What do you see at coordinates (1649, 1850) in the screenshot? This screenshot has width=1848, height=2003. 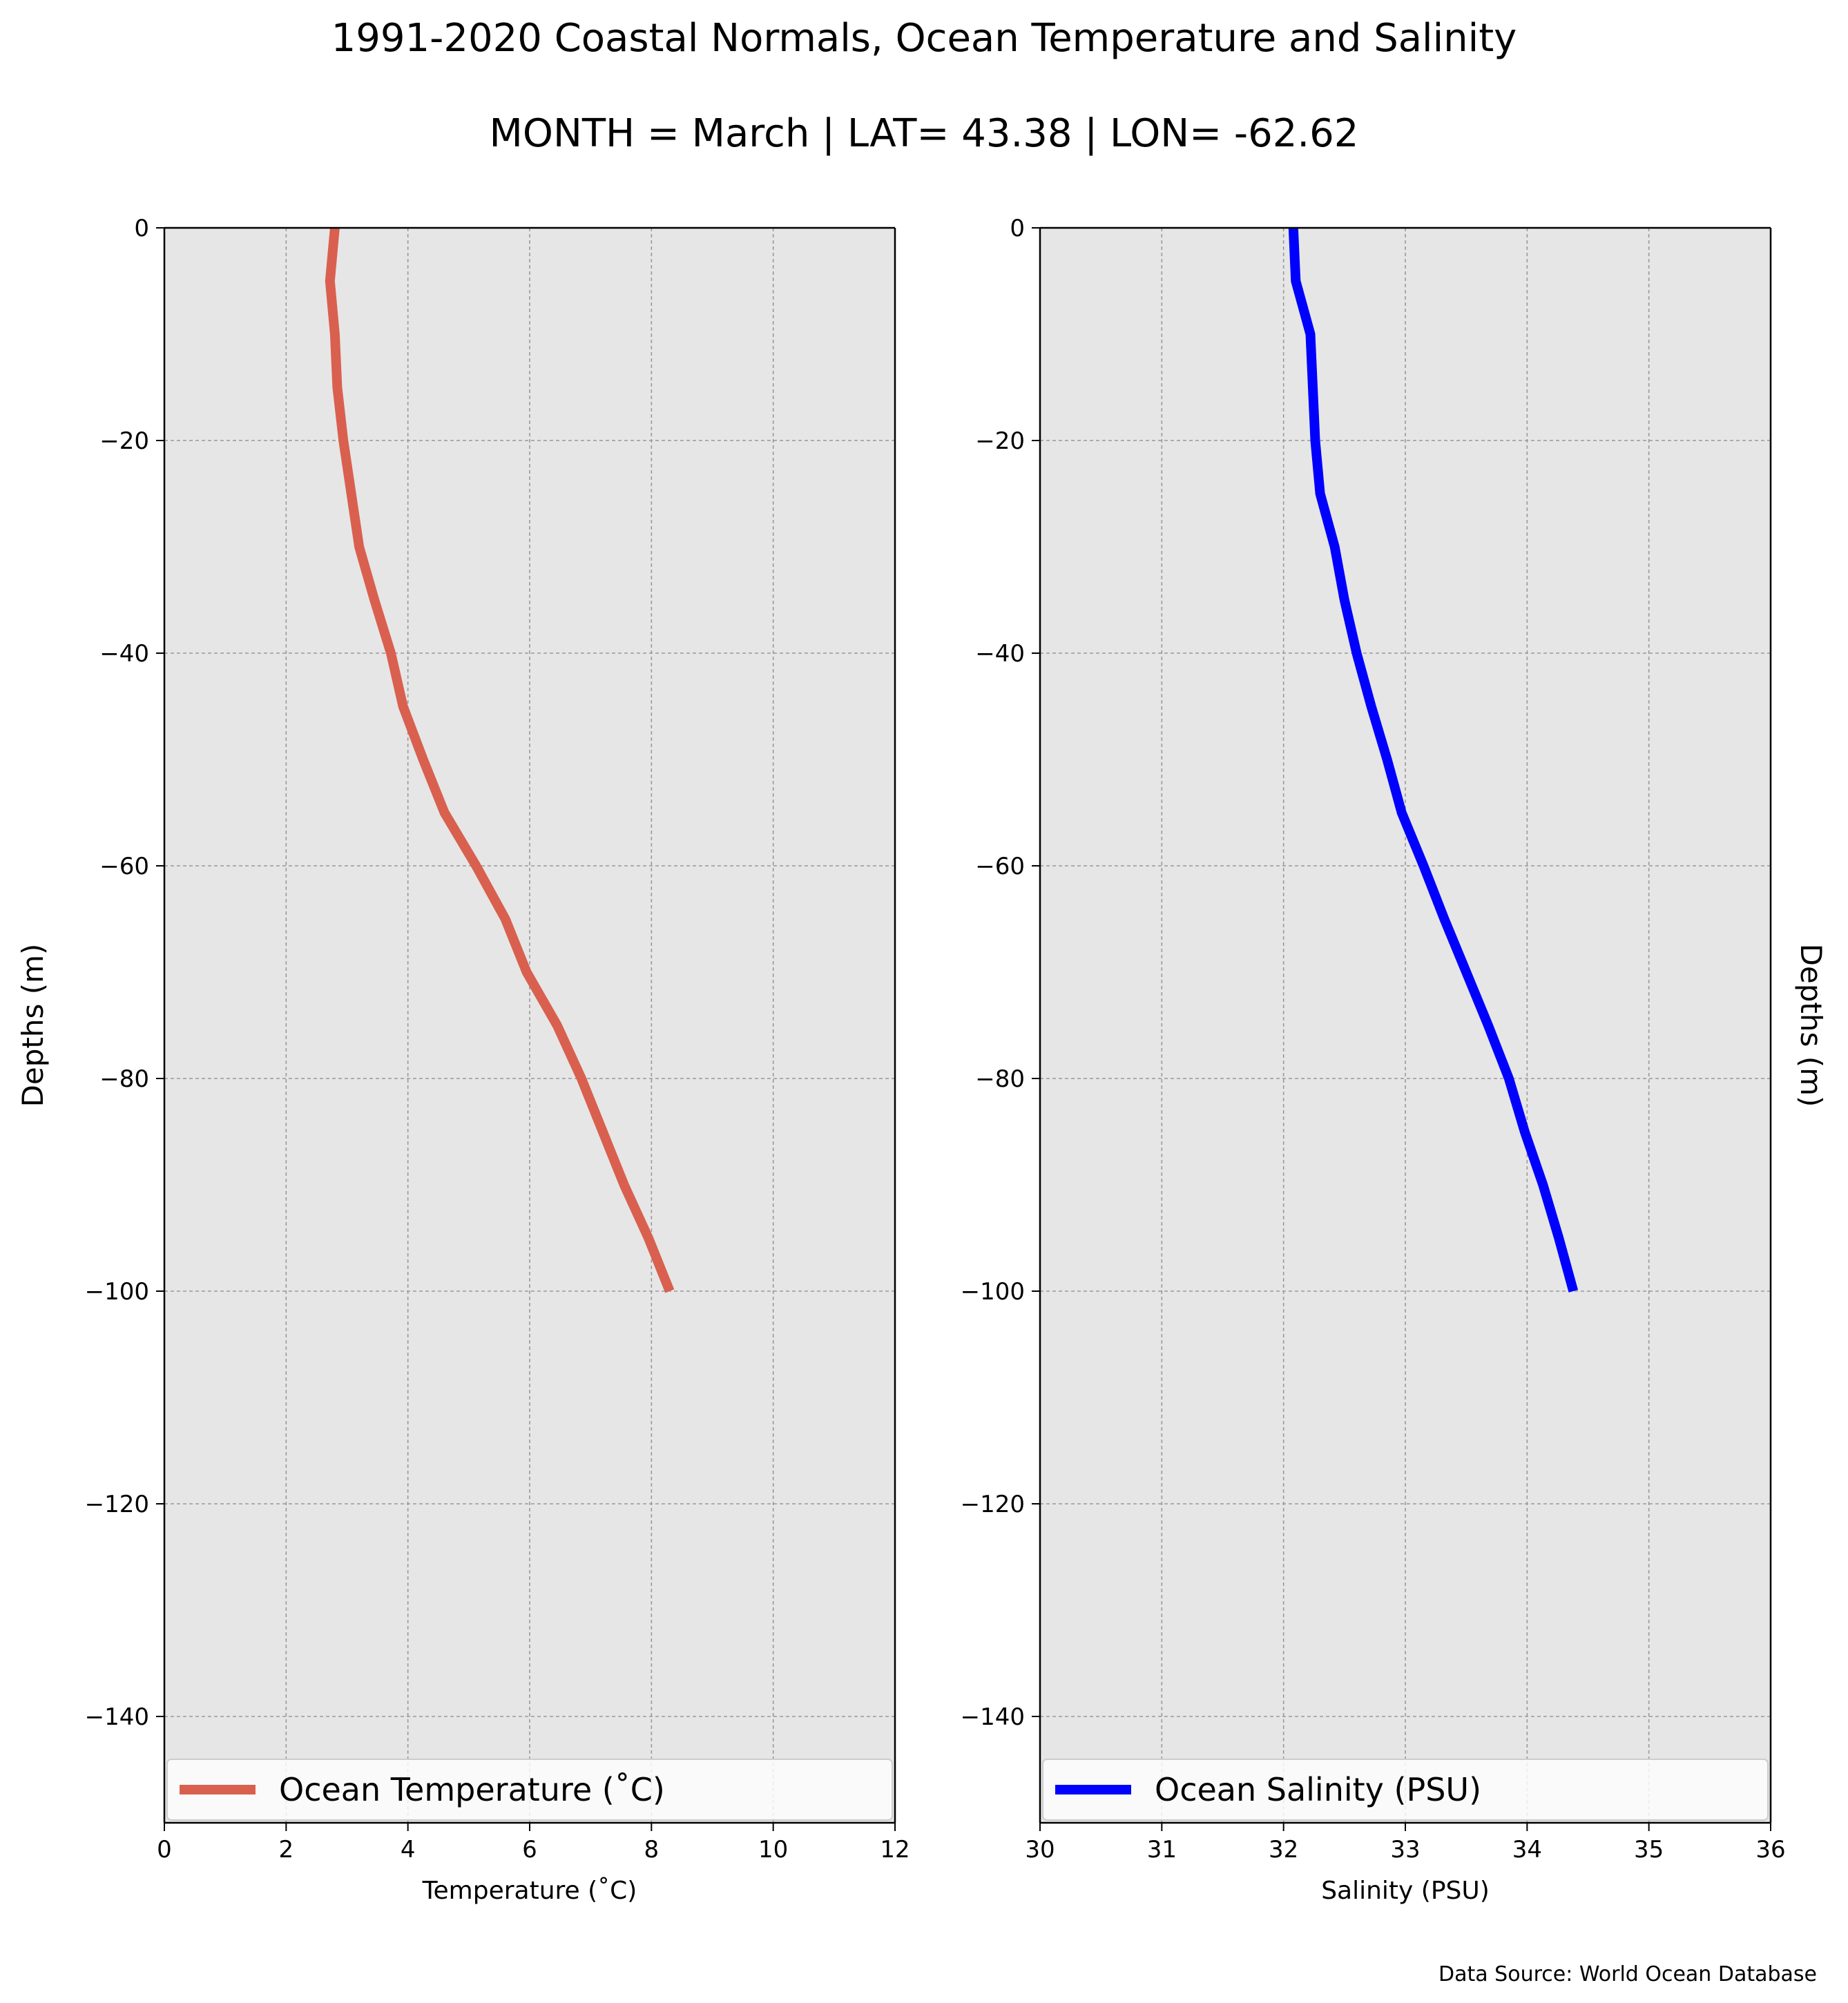 I see `x-tick-label: 35` at bounding box center [1649, 1850].